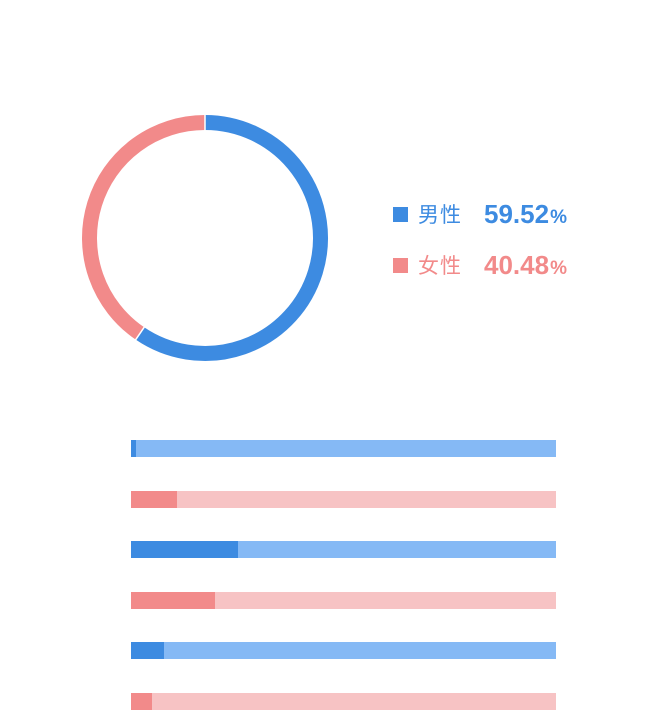 The width and height of the screenshot is (659, 715). I want to click on legend-value-female-number: 40.48, so click(517, 264).